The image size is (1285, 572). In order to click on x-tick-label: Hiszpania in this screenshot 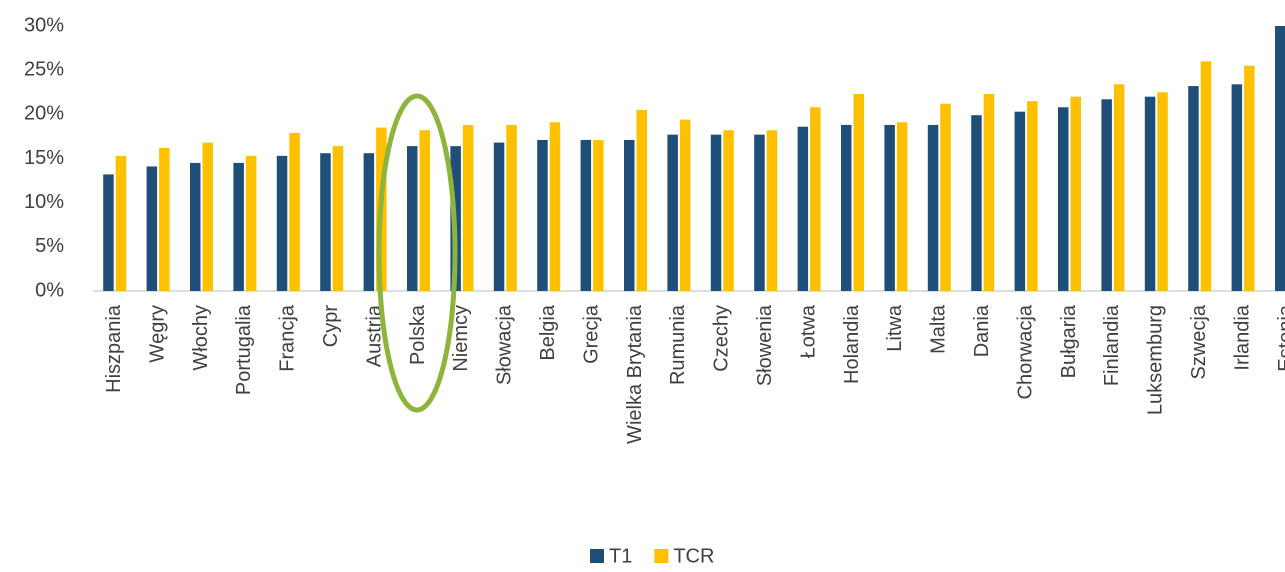, I will do `click(114, 348)`.